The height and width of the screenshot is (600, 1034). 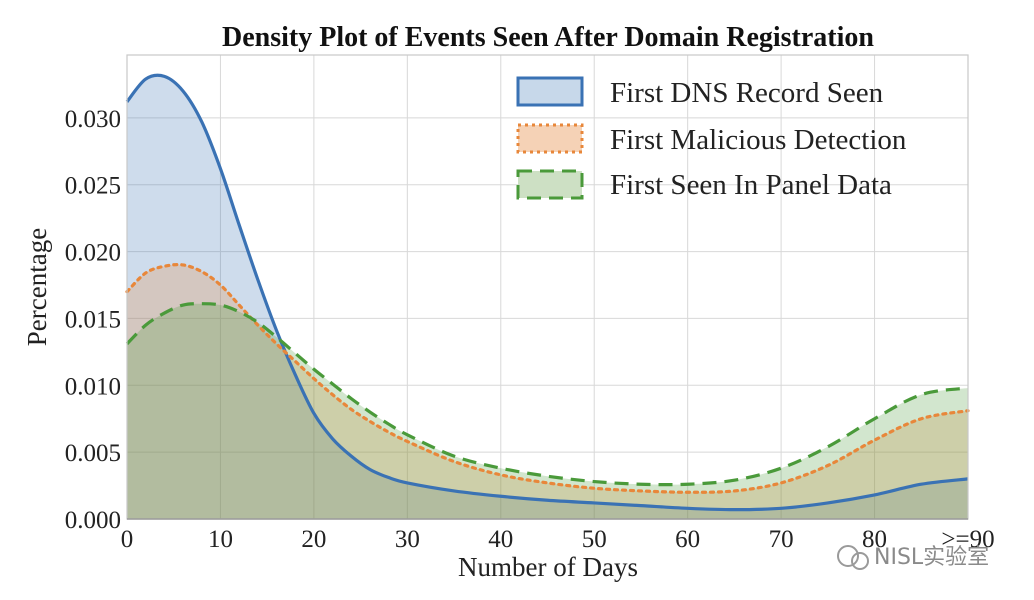 What do you see at coordinates (758, 140) in the screenshot?
I see `legend-label-malicious: First Malicious Detection` at bounding box center [758, 140].